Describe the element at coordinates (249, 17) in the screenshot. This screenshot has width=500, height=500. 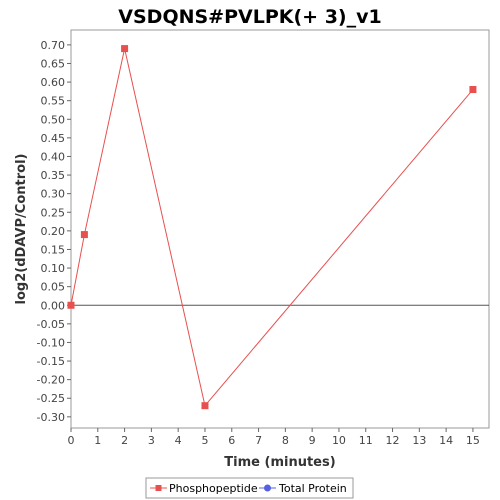
I see `chart-title: VSDQNS#PVLPK(+ 3)_v1` at that location.